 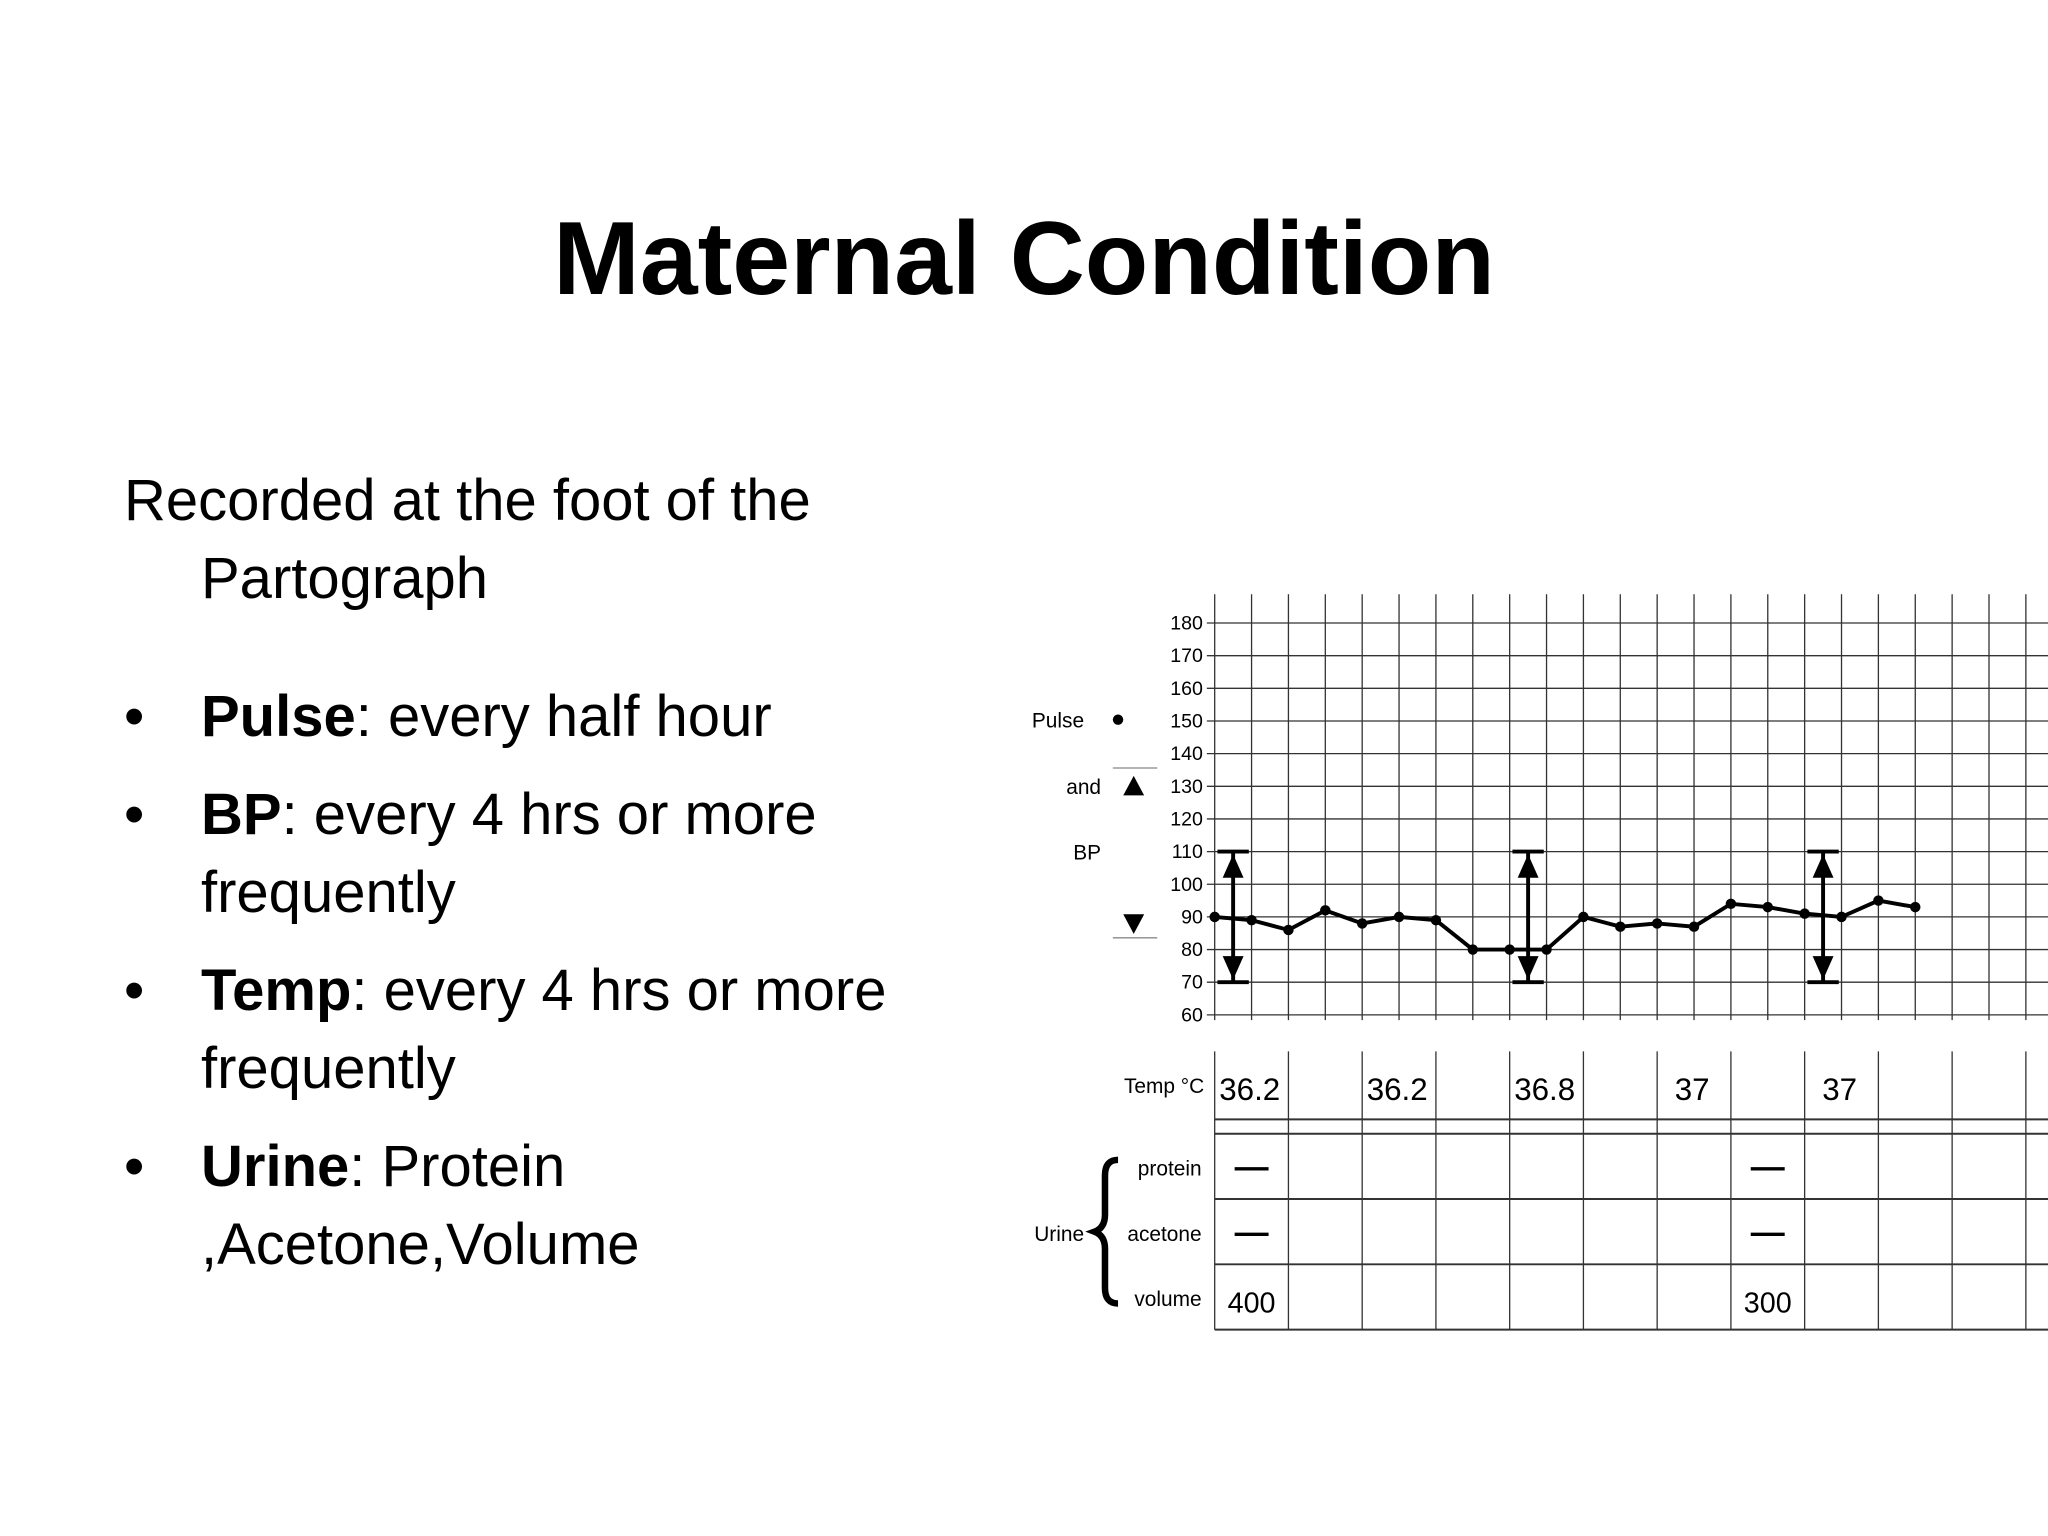 What do you see at coordinates (1192, 950) in the screenshot?
I see `y-tick-label: 80` at bounding box center [1192, 950].